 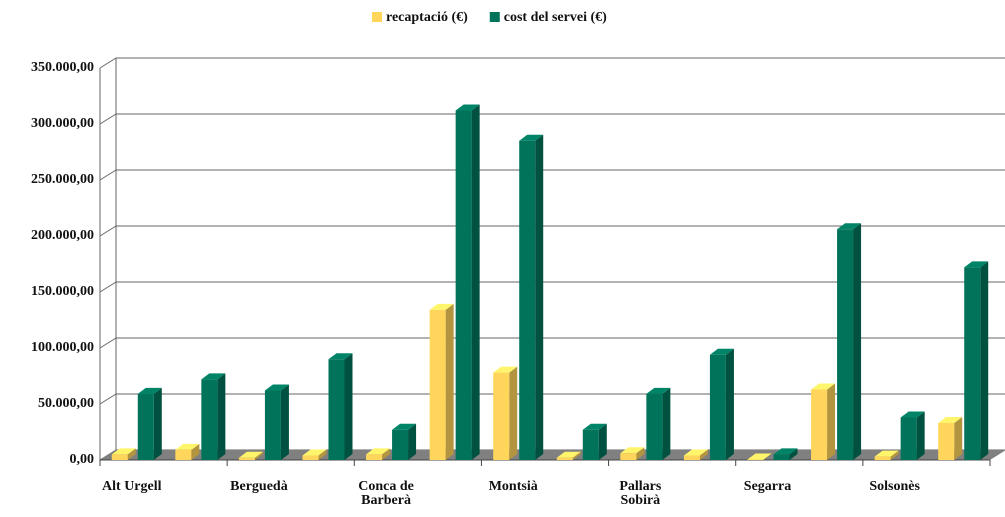 I want to click on x-tick-label: Solsonès, so click(x=894, y=486).